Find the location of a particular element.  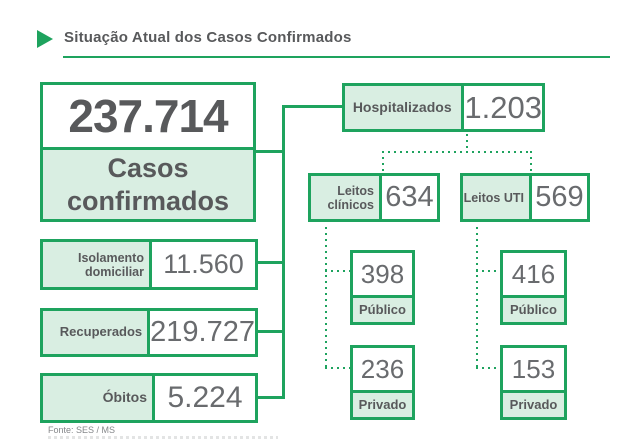

connector-to-obitos is located at coordinates (270, 397).